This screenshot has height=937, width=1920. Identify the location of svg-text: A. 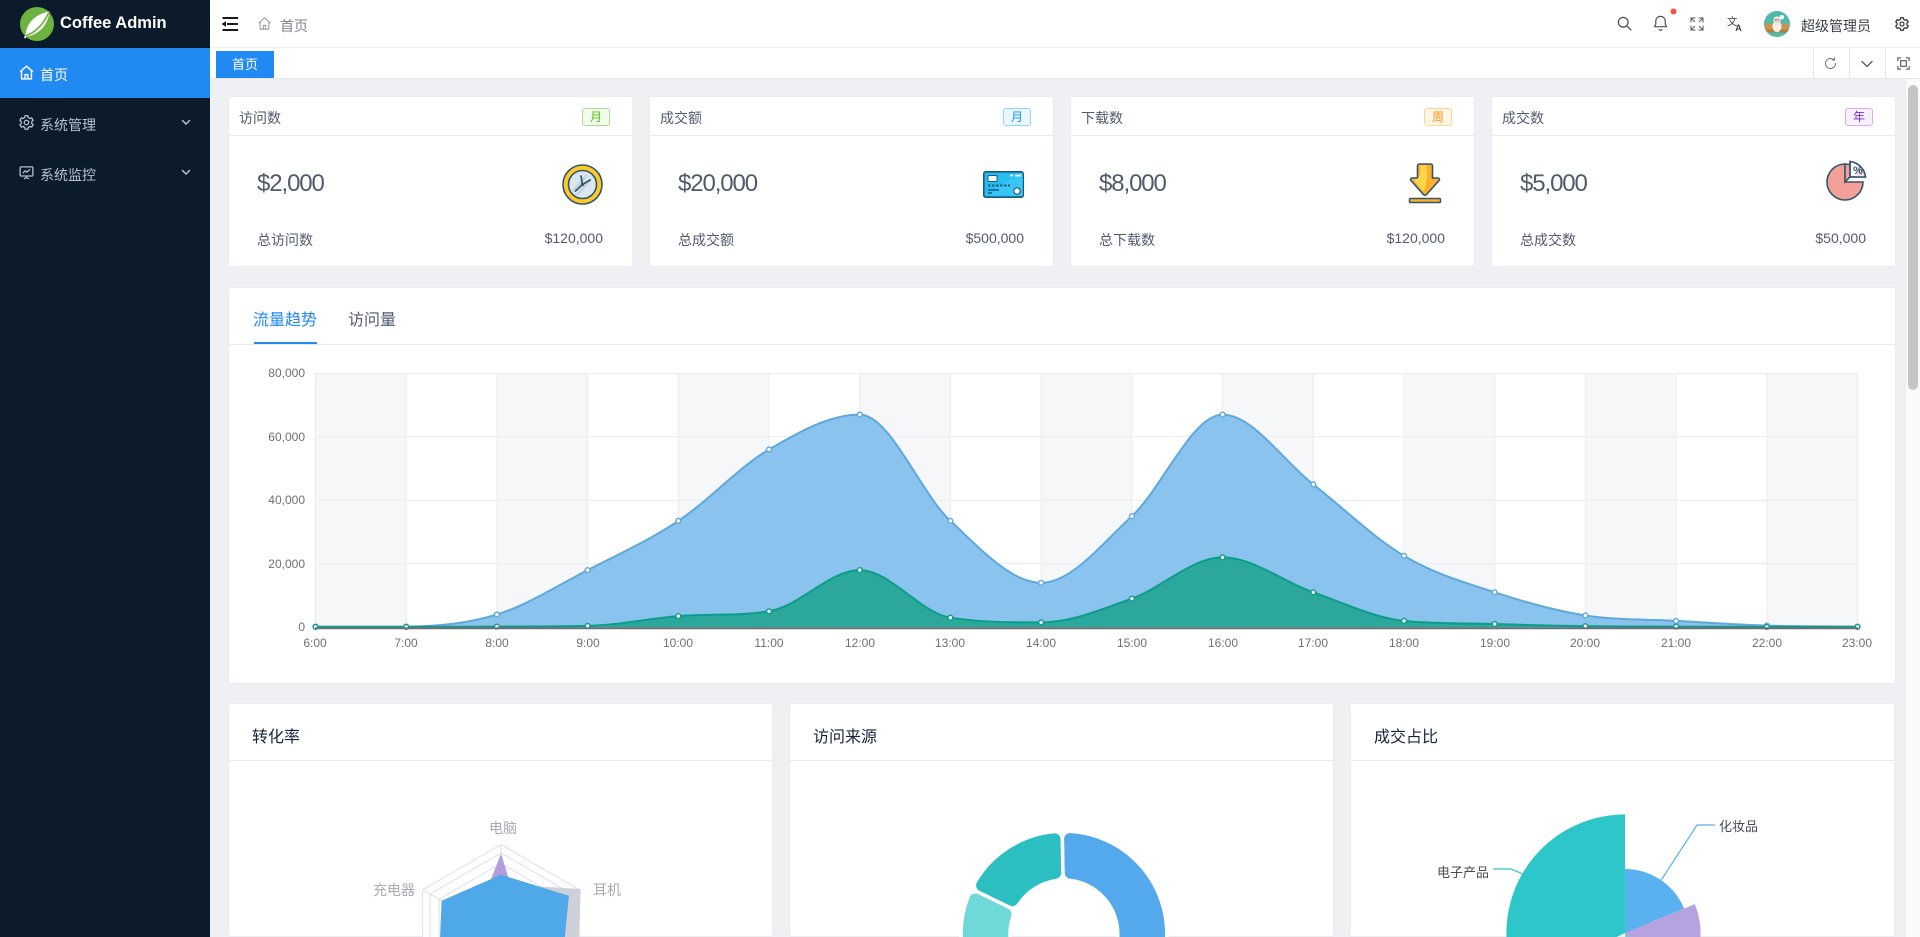
(1738, 28).